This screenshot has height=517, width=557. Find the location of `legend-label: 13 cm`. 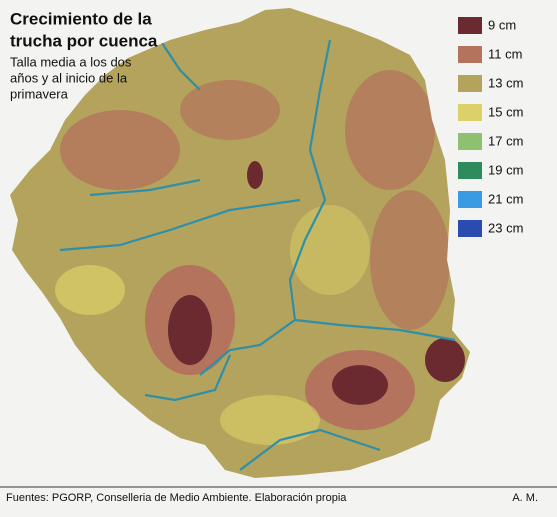

legend-label: 13 cm is located at coordinates (505, 82).